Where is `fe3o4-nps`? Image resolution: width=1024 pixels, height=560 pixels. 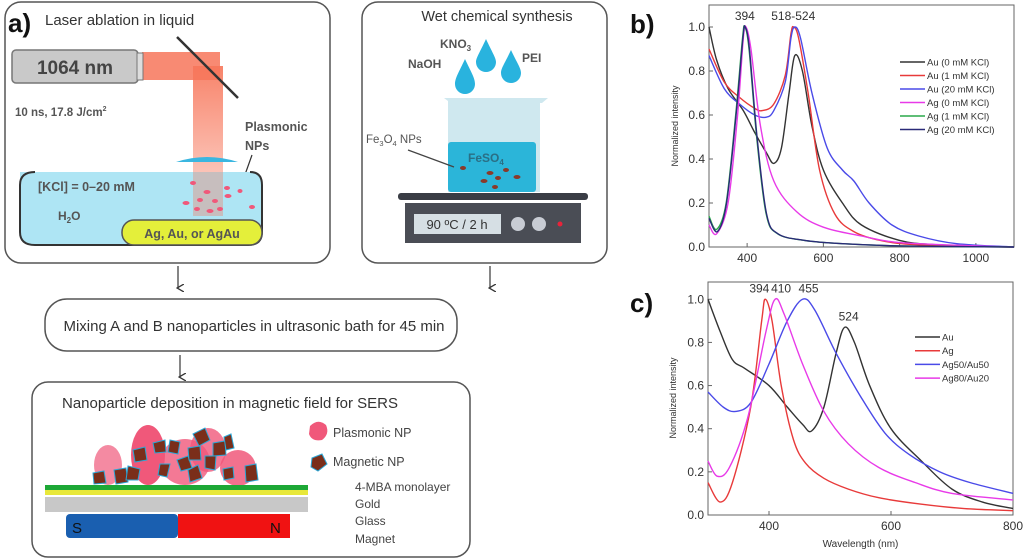 fe3o4-nps is located at coordinates (490, 177).